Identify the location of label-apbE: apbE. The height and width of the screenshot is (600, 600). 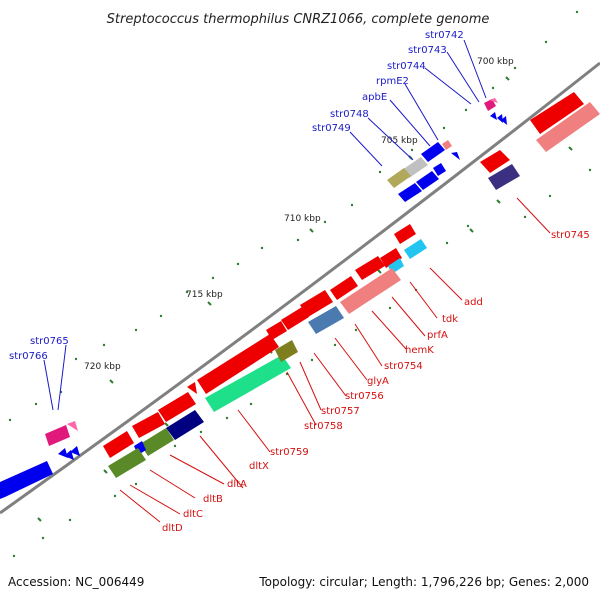
(374, 97).